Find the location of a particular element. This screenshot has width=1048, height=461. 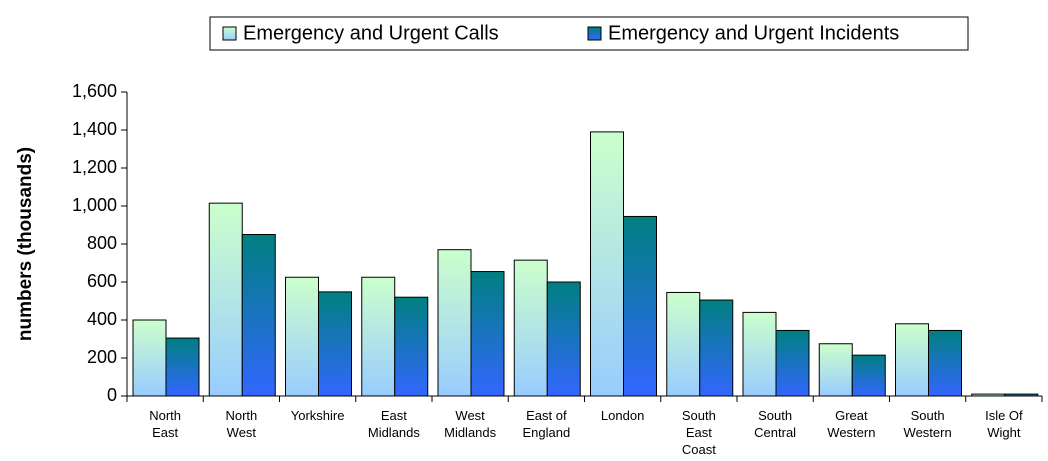

legend-label: Emergency and Urgent Calls is located at coordinates (371, 33).